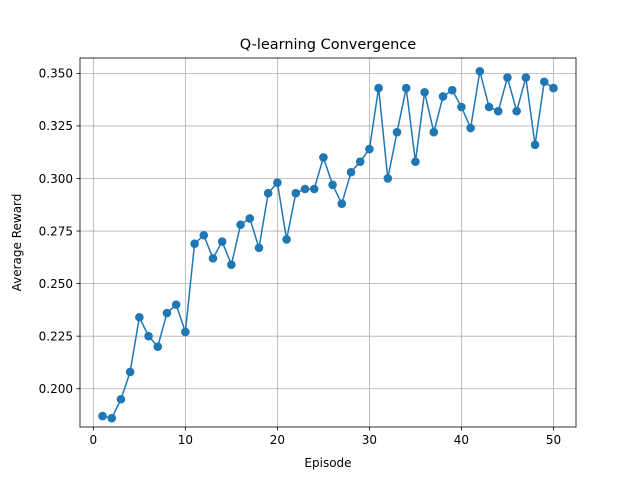 The image size is (640, 480). What do you see at coordinates (327, 463) in the screenshot?
I see `x-axis-label: Episode` at bounding box center [327, 463].